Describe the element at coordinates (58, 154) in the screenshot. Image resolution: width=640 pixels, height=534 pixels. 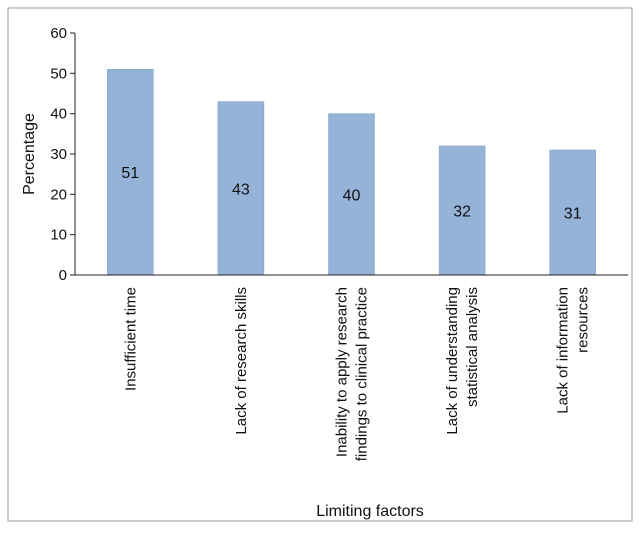
I see `y-tick-label: 30` at that location.